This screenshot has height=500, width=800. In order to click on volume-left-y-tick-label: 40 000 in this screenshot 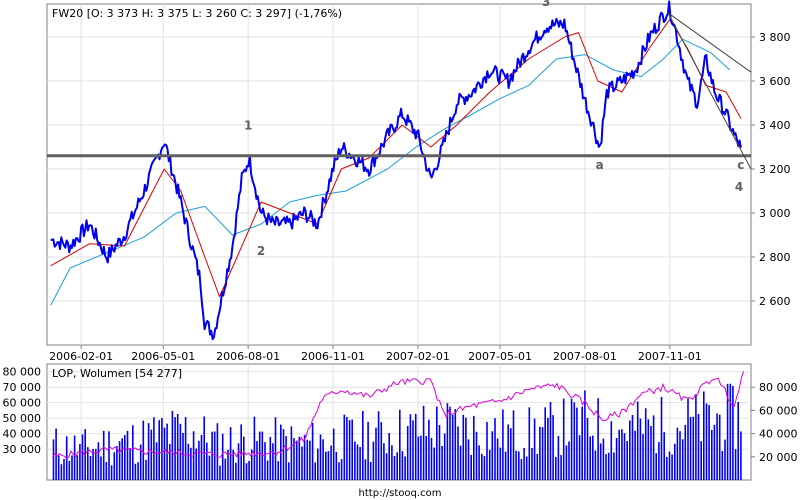, I will do `click(22, 434)`.